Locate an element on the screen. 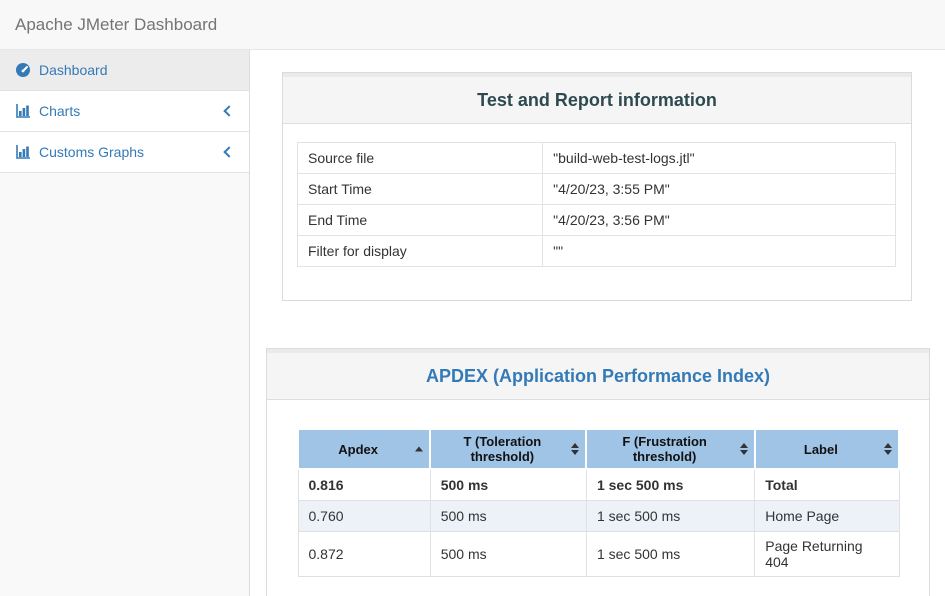 This screenshot has width=945, height=596. info-label: Start Time is located at coordinates (420, 189).